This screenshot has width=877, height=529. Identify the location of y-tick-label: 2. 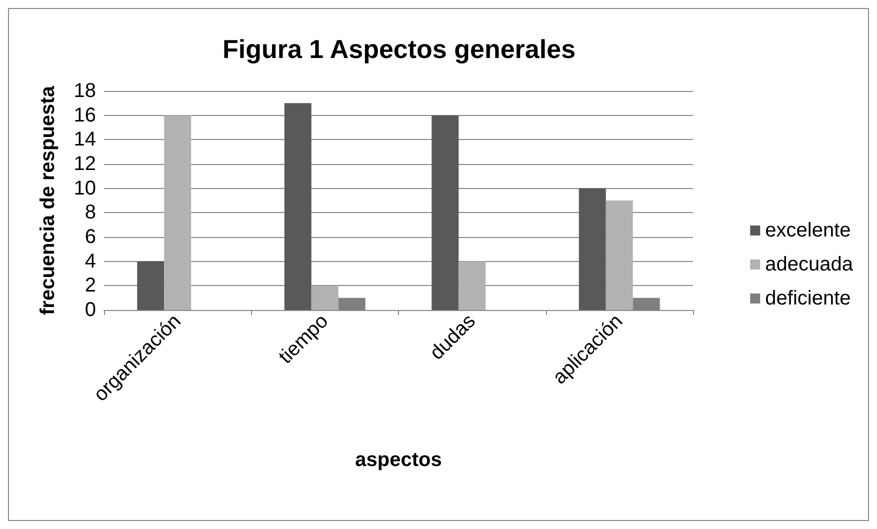
(90, 285).